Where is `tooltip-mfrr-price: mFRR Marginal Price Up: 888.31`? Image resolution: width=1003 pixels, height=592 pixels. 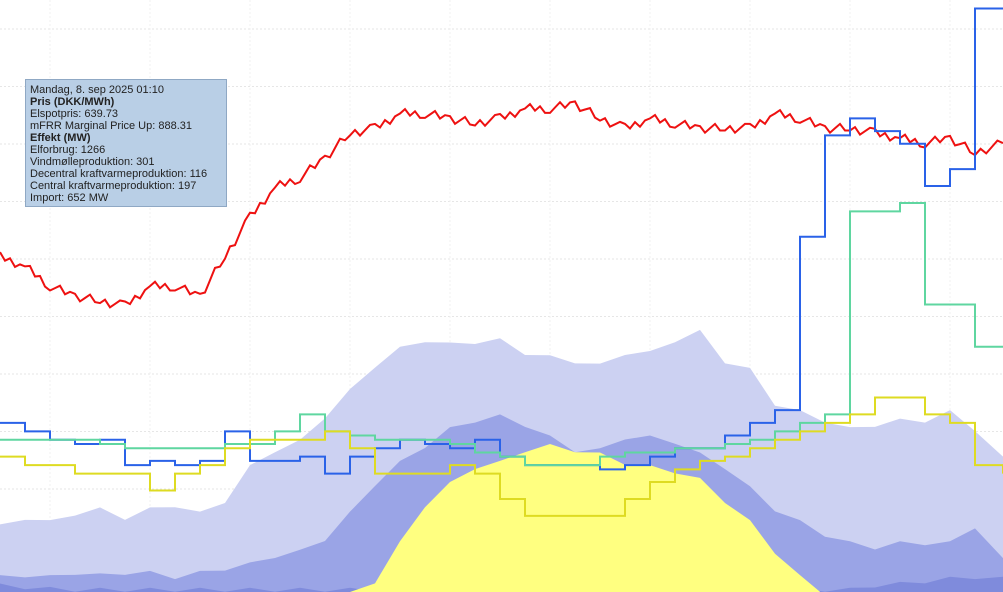
tooltip-mfrr-price: mFRR Marginal Price Up: 888.31 is located at coordinates (111, 126).